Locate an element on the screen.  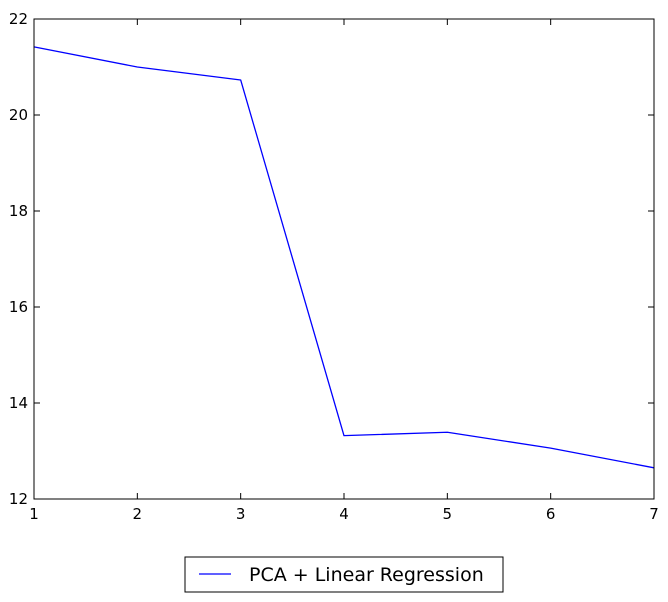
y-tick-label: 20 is located at coordinates (18, 115).